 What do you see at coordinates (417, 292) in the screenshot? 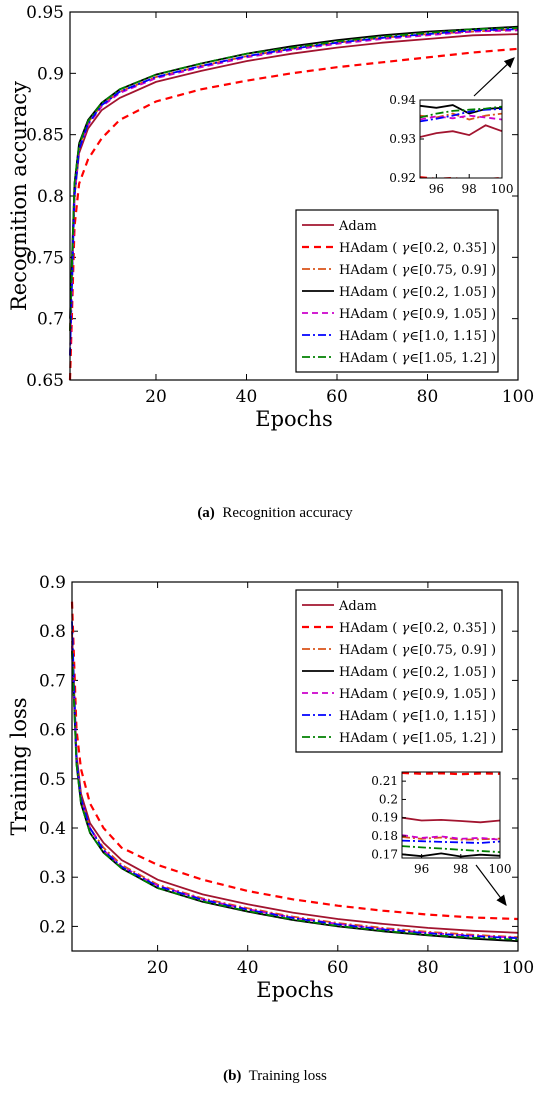
I see `acc-legend-label-3: HAdam ( γ∈[0.2, 1.05] )` at bounding box center [417, 292].